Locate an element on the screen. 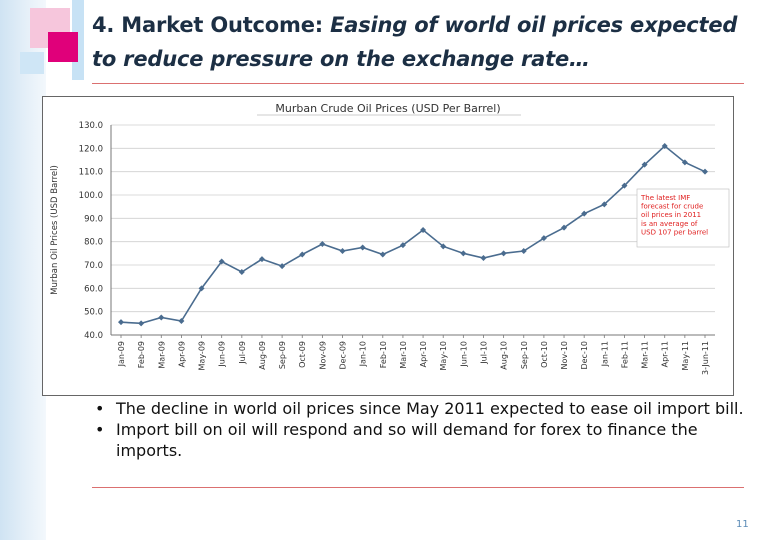 The image size is (780, 540). annotation-box is located at coordinates (683, 218).